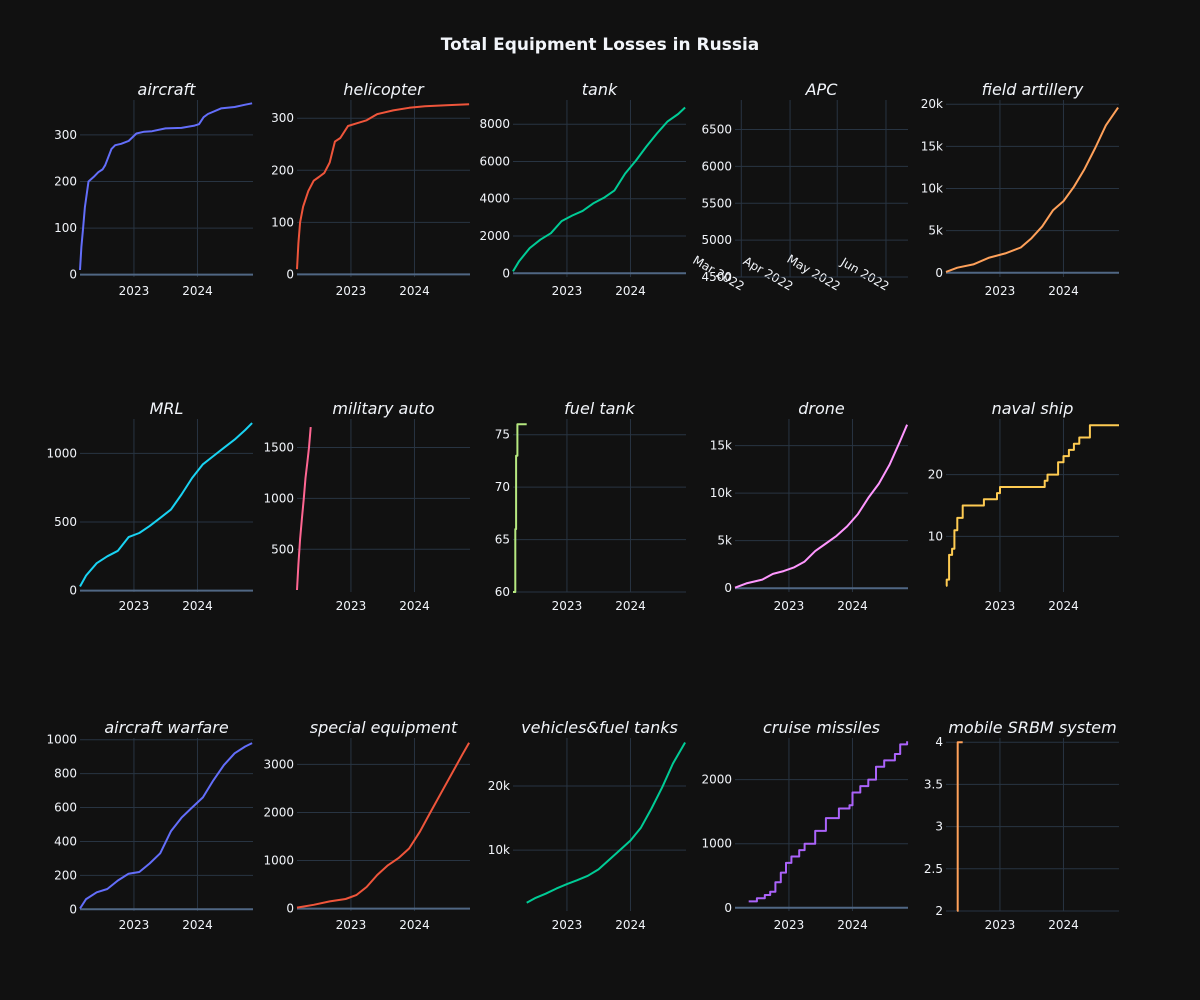 The image size is (1200, 1000). What do you see at coordinates (959, 826) in the screenshot?
I see `series-line-mobile-srbm-system` at bounding box center [959, 826].